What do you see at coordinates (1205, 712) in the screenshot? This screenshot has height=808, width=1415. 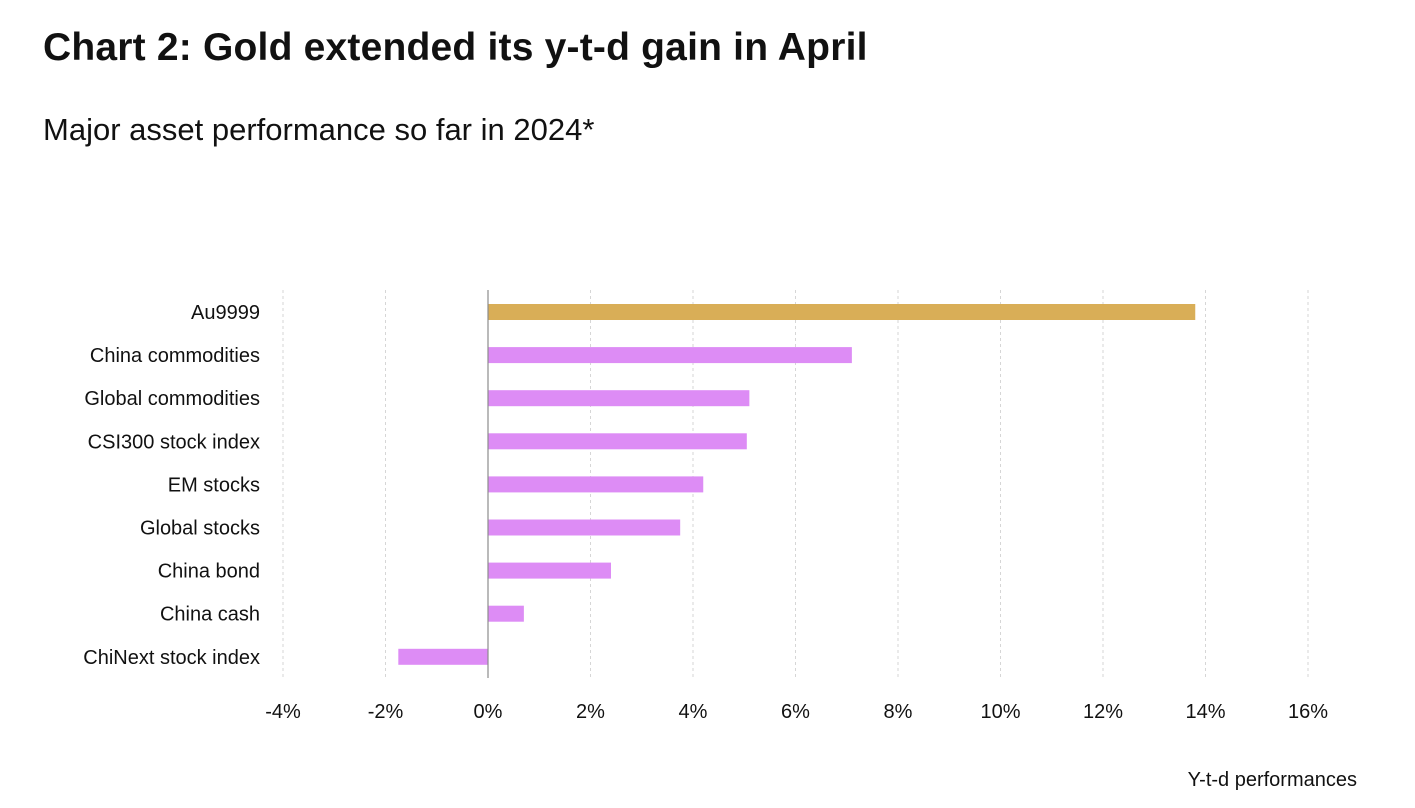 I see `tick-label: 14%` at bounding box center [1205, 712].